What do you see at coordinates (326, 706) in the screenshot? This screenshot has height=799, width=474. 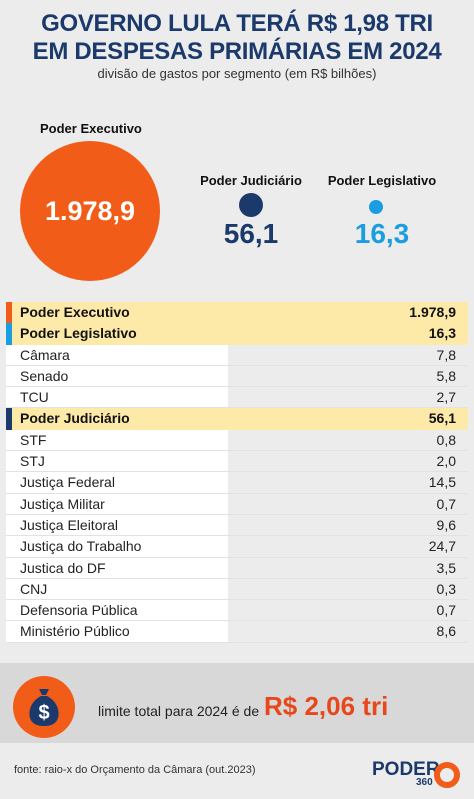 I see `limit-value: R$ 2,06 tri` at bounding box center [326, 706].